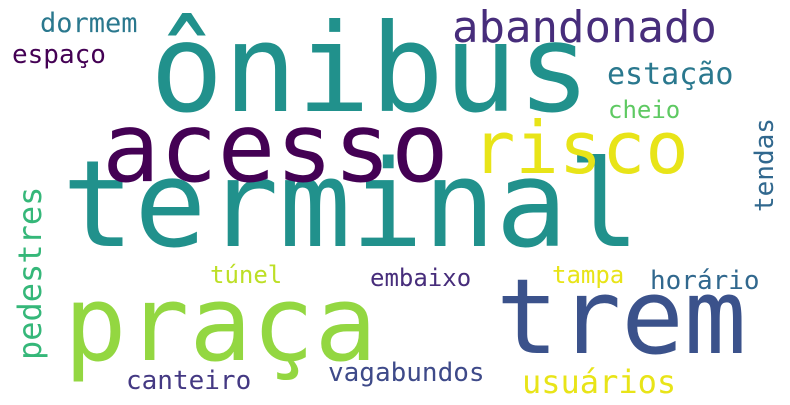  I want to click on word-horario: horário, so click(705, 281).